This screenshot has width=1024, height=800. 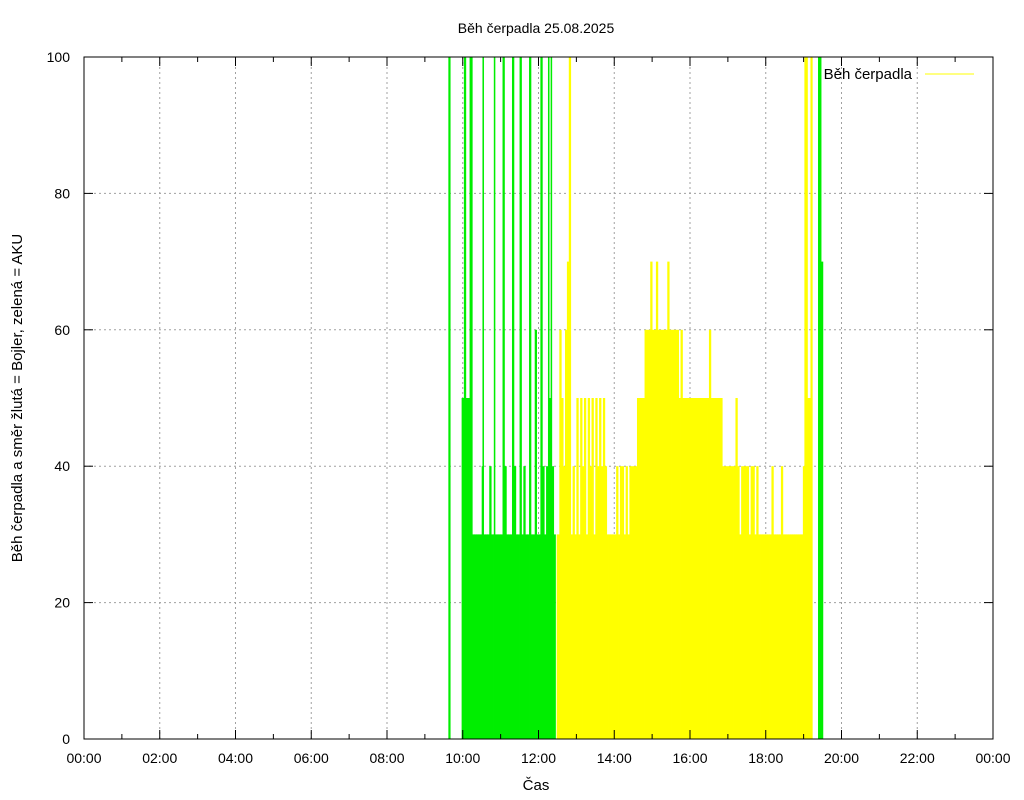 I want to click on x-tick-label: 16:00, so click(x=689, y=758).